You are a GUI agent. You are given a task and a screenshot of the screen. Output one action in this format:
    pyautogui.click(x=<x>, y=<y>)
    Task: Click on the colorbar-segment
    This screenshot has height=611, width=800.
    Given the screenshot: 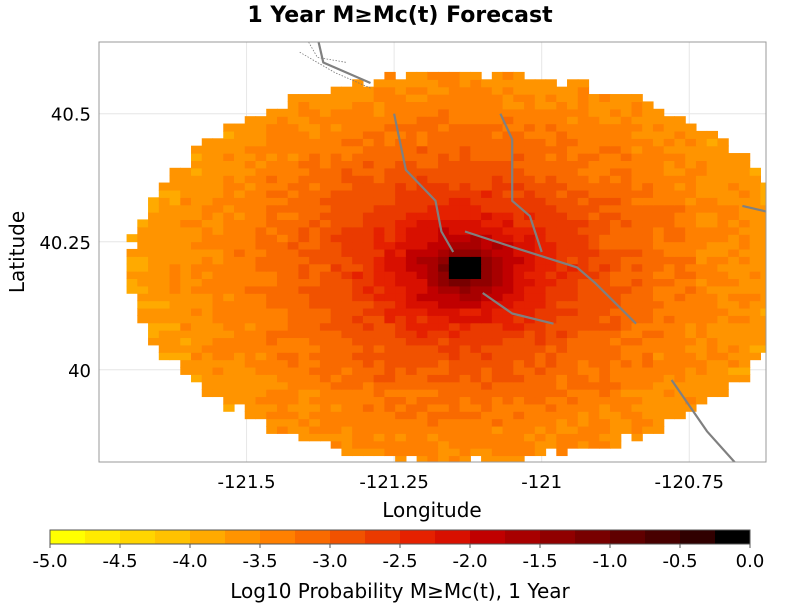 What is the action you would take?
    pyautogui.click(x=418, y=537)
    